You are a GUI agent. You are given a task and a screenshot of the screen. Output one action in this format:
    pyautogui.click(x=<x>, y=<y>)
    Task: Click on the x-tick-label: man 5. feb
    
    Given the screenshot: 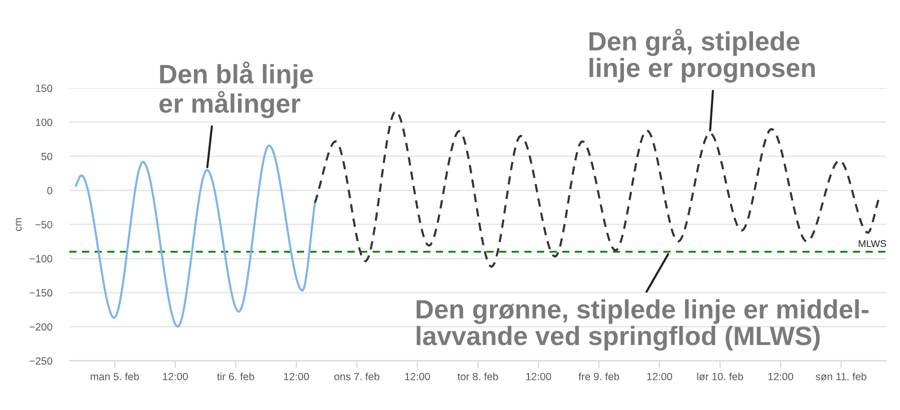 What is the action you would take?
    pyautogui.click(x=114, y=376)
    